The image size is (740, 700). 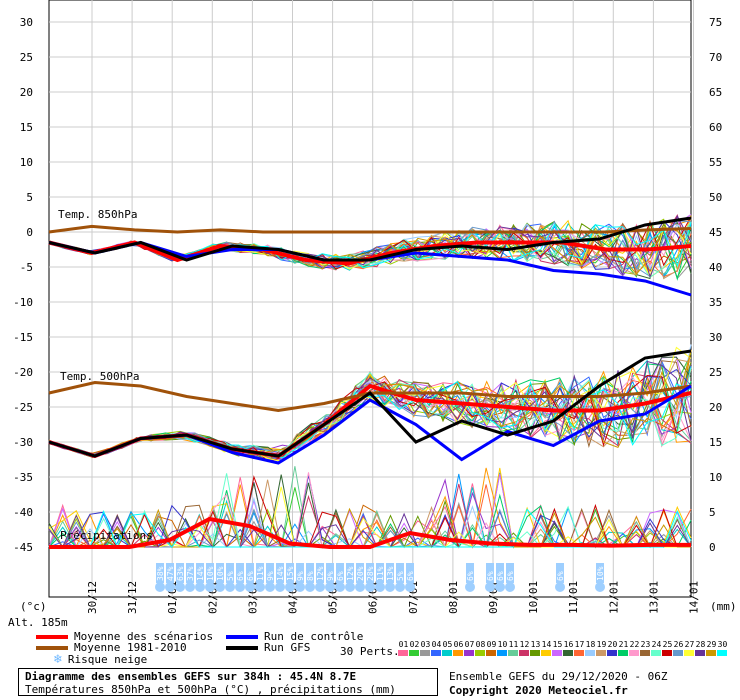 I want to click on perturbation-key-item: 13, so click(x=535, y=648).